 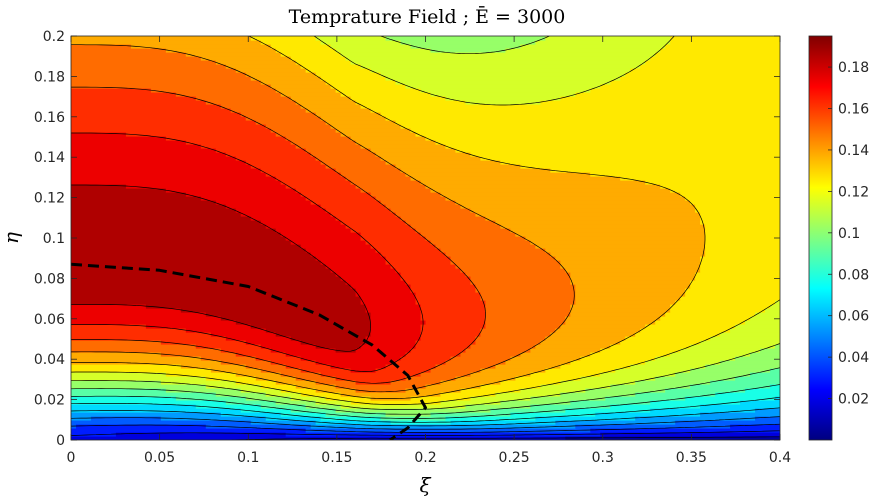 I want to click on y-tick-label: 0.02, so click(x=49, y=401).